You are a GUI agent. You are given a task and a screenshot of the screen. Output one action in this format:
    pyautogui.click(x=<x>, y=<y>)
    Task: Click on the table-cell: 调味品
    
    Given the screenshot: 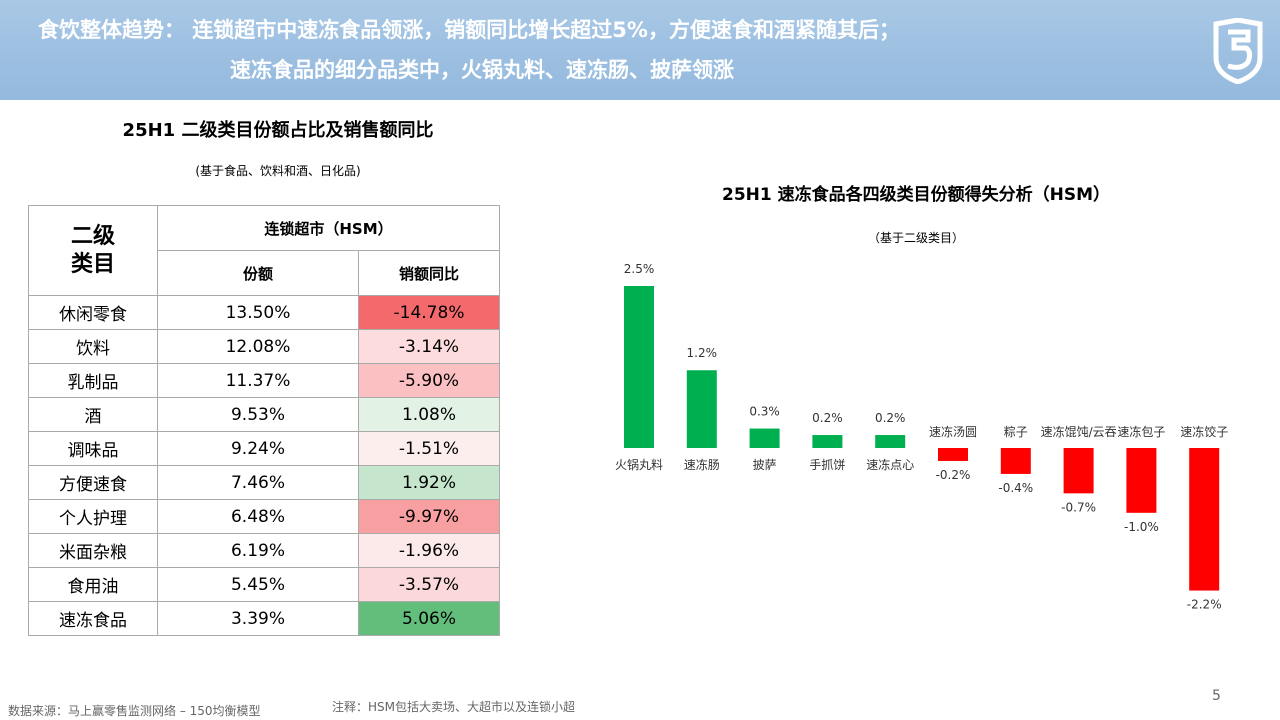 What is the action you would take?
    pyautogui.click(x=93, y=448)
    